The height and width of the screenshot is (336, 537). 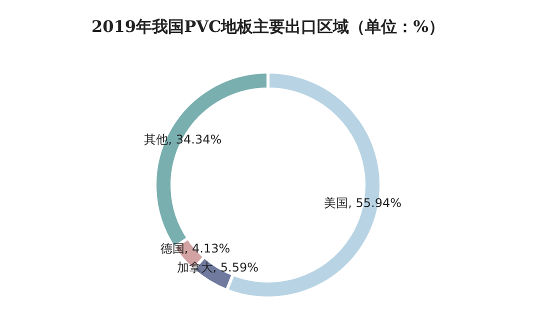 I want to click on slice-label: 德国, so click(x=172, y=248).